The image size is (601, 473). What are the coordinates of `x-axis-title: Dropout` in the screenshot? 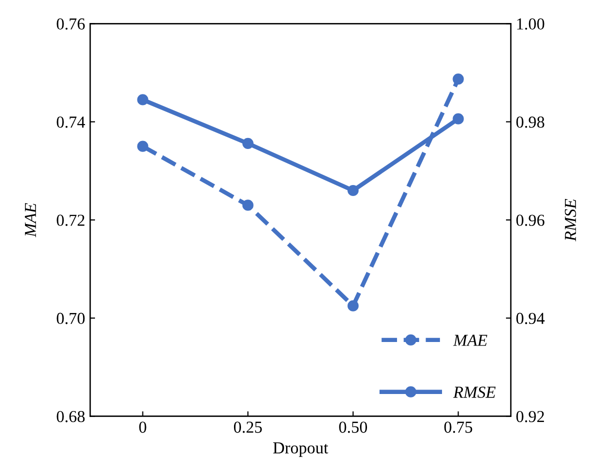 It's located at (300, 449).